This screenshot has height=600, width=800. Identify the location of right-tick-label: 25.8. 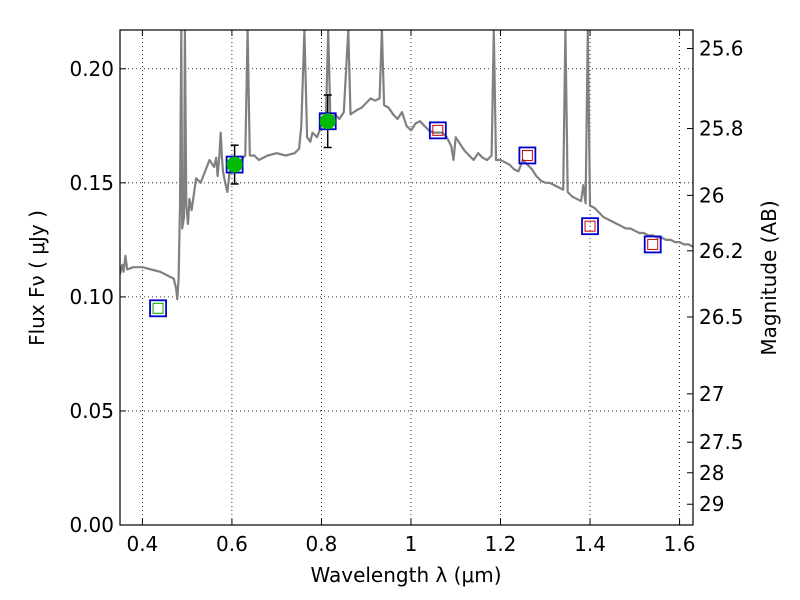
(721, 129).